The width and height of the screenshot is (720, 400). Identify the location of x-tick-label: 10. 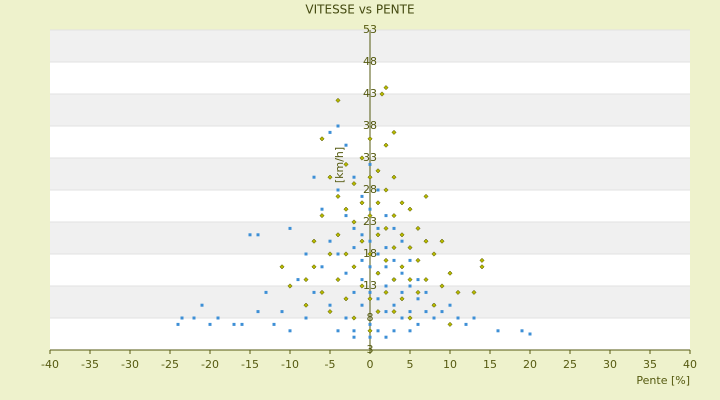
(450, 364).